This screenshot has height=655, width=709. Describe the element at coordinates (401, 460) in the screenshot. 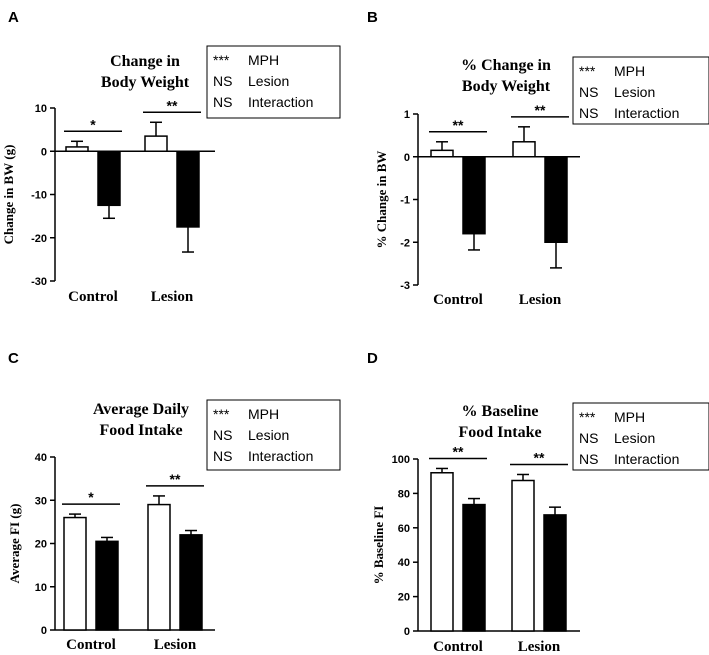

I see `y-tick-label: 100` at that location.